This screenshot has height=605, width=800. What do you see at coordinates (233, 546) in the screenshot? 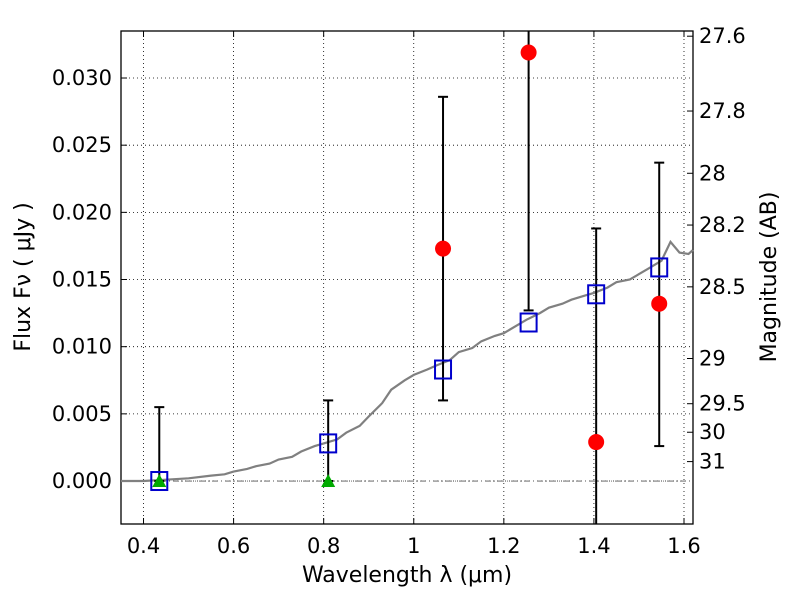
I see `x-tick-label: 0.6` at bounding box center [233, 546].